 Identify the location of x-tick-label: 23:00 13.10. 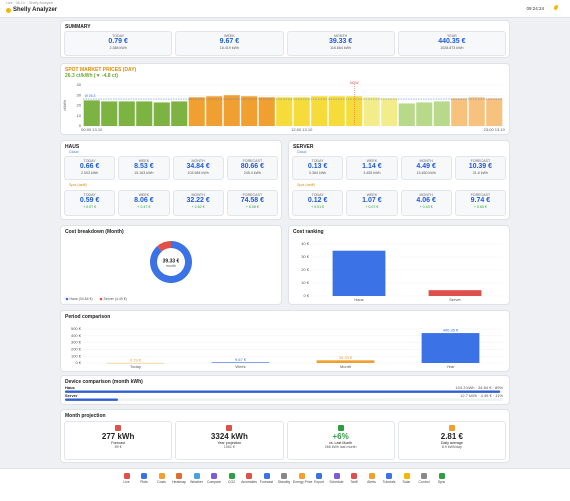
(495, 129).